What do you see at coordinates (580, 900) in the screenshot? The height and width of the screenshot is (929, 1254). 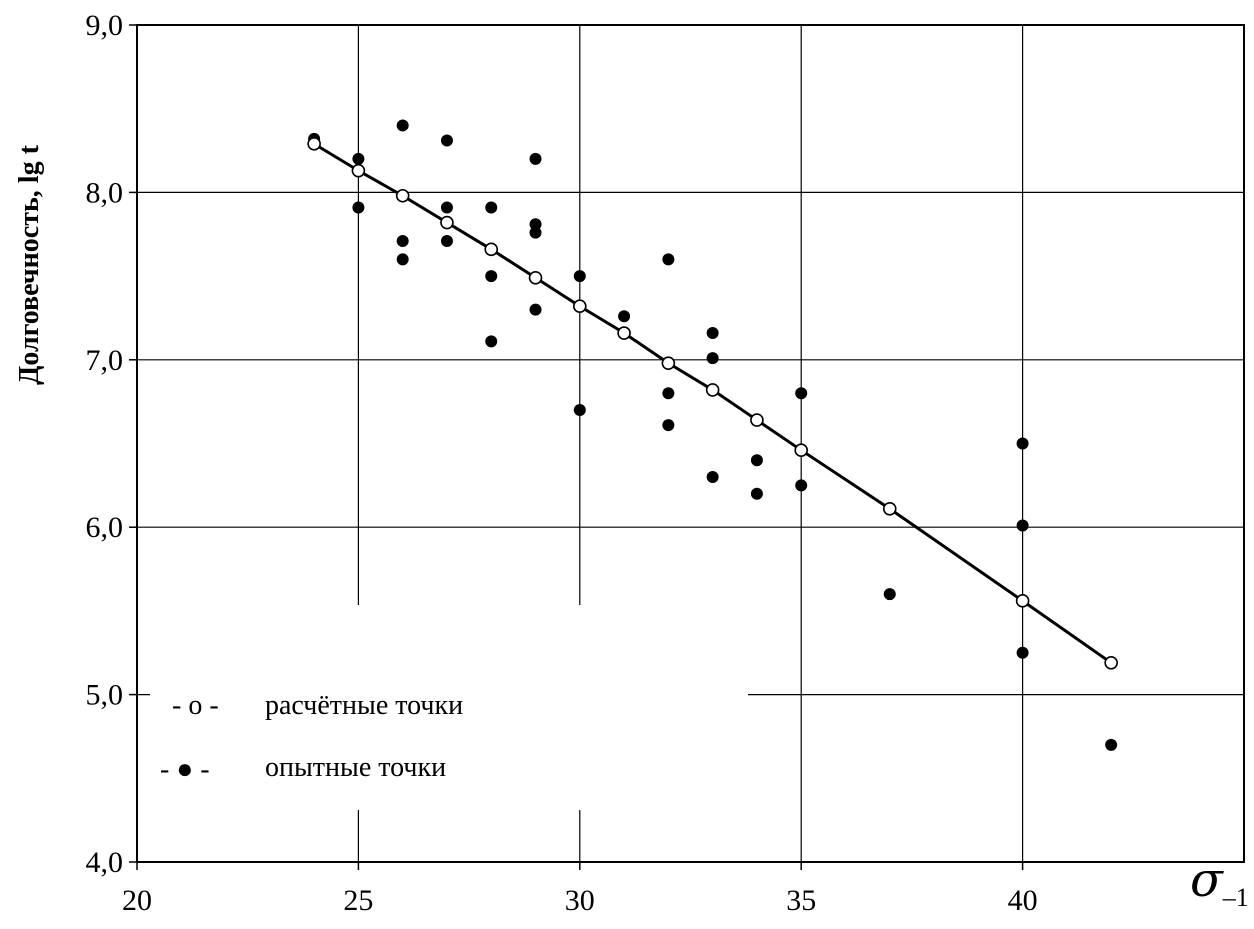 I see `x-tick-label: 30` at bounding box center [580, 900].